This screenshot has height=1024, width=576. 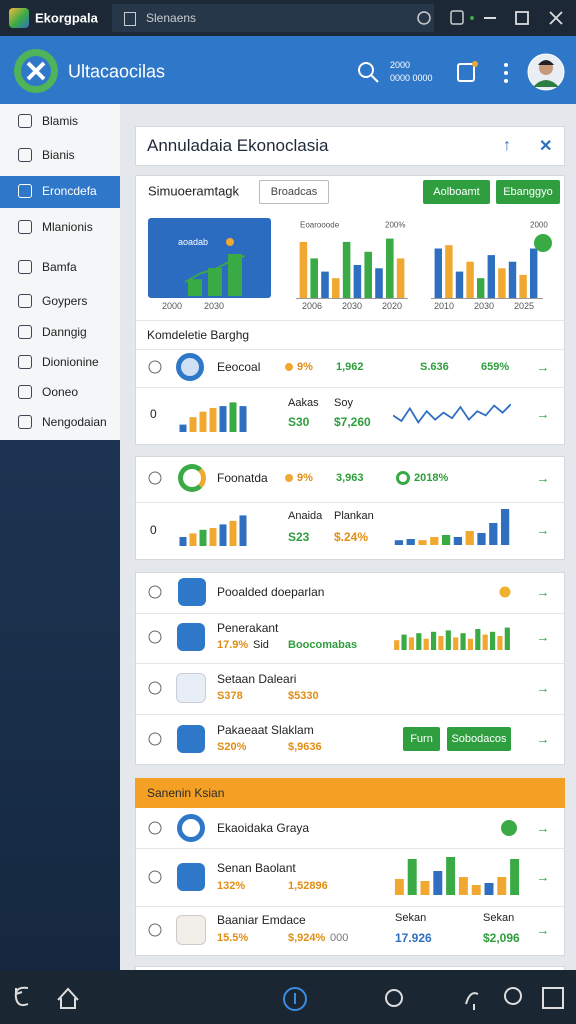 I want to click on home-button, so click(x=68, y=998).